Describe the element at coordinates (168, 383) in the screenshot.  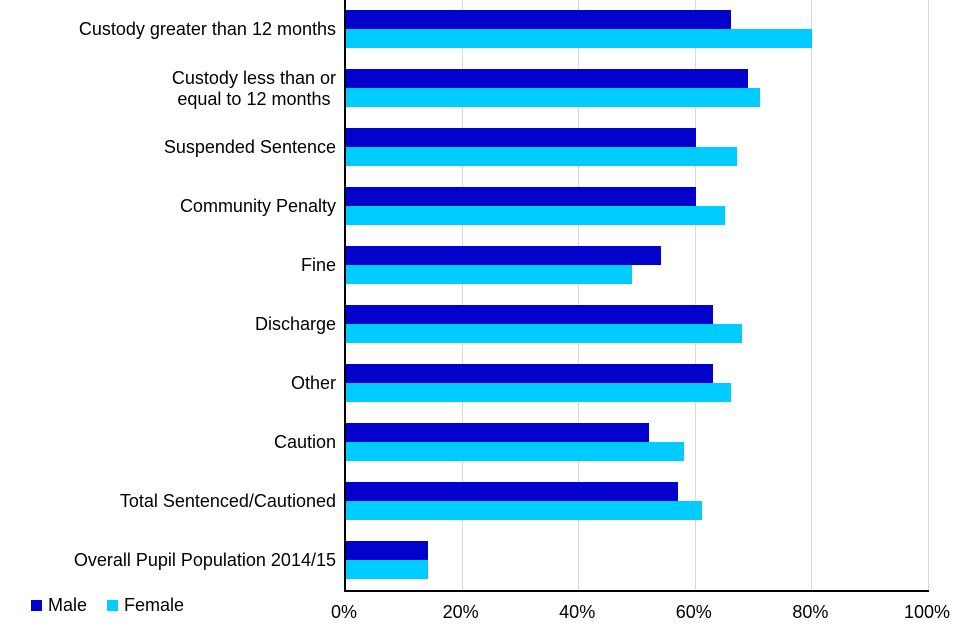
I see `category-label: Other` at that location.